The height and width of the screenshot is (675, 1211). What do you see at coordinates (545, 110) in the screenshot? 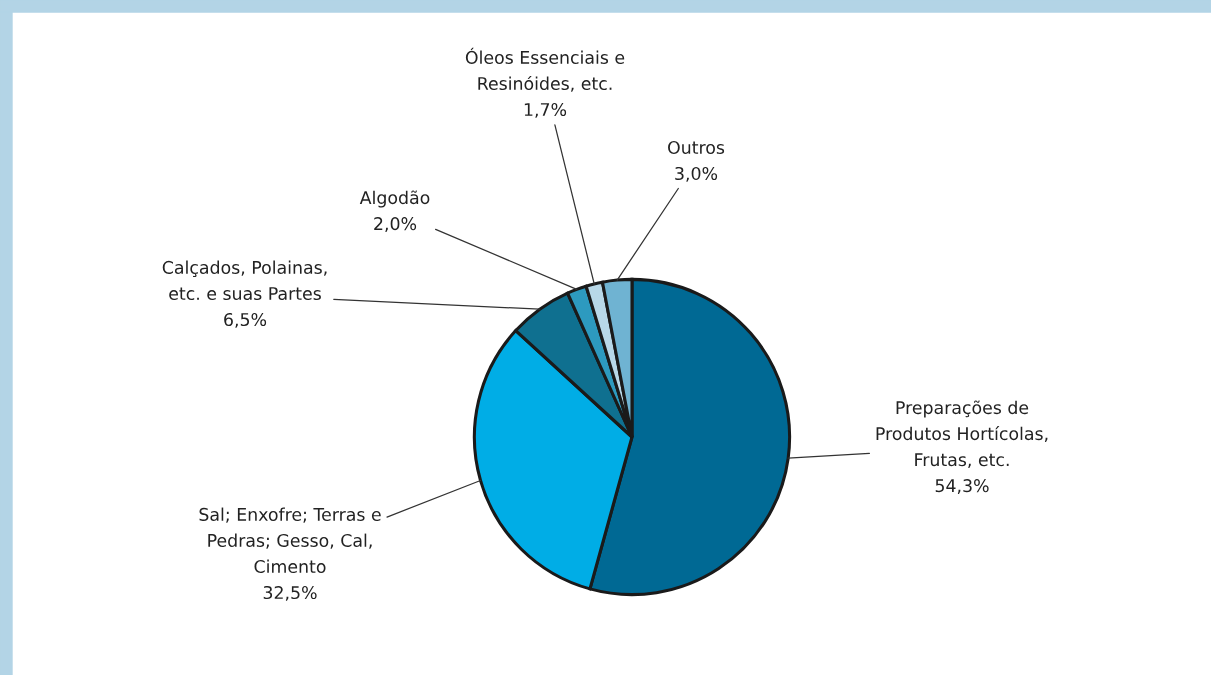
I see `data-label: 1,7%` at bounding box center [545, 110].